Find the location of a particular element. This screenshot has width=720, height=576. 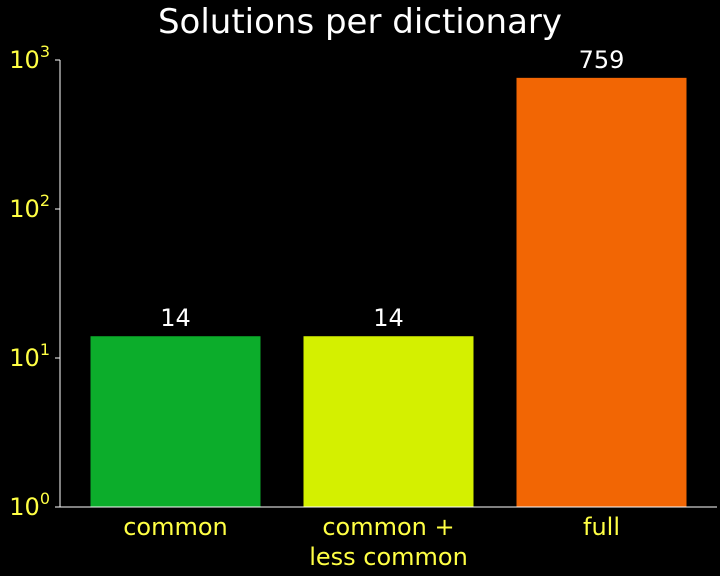

y-tick-label-3: 10³ is located at coordinates (29, 58).